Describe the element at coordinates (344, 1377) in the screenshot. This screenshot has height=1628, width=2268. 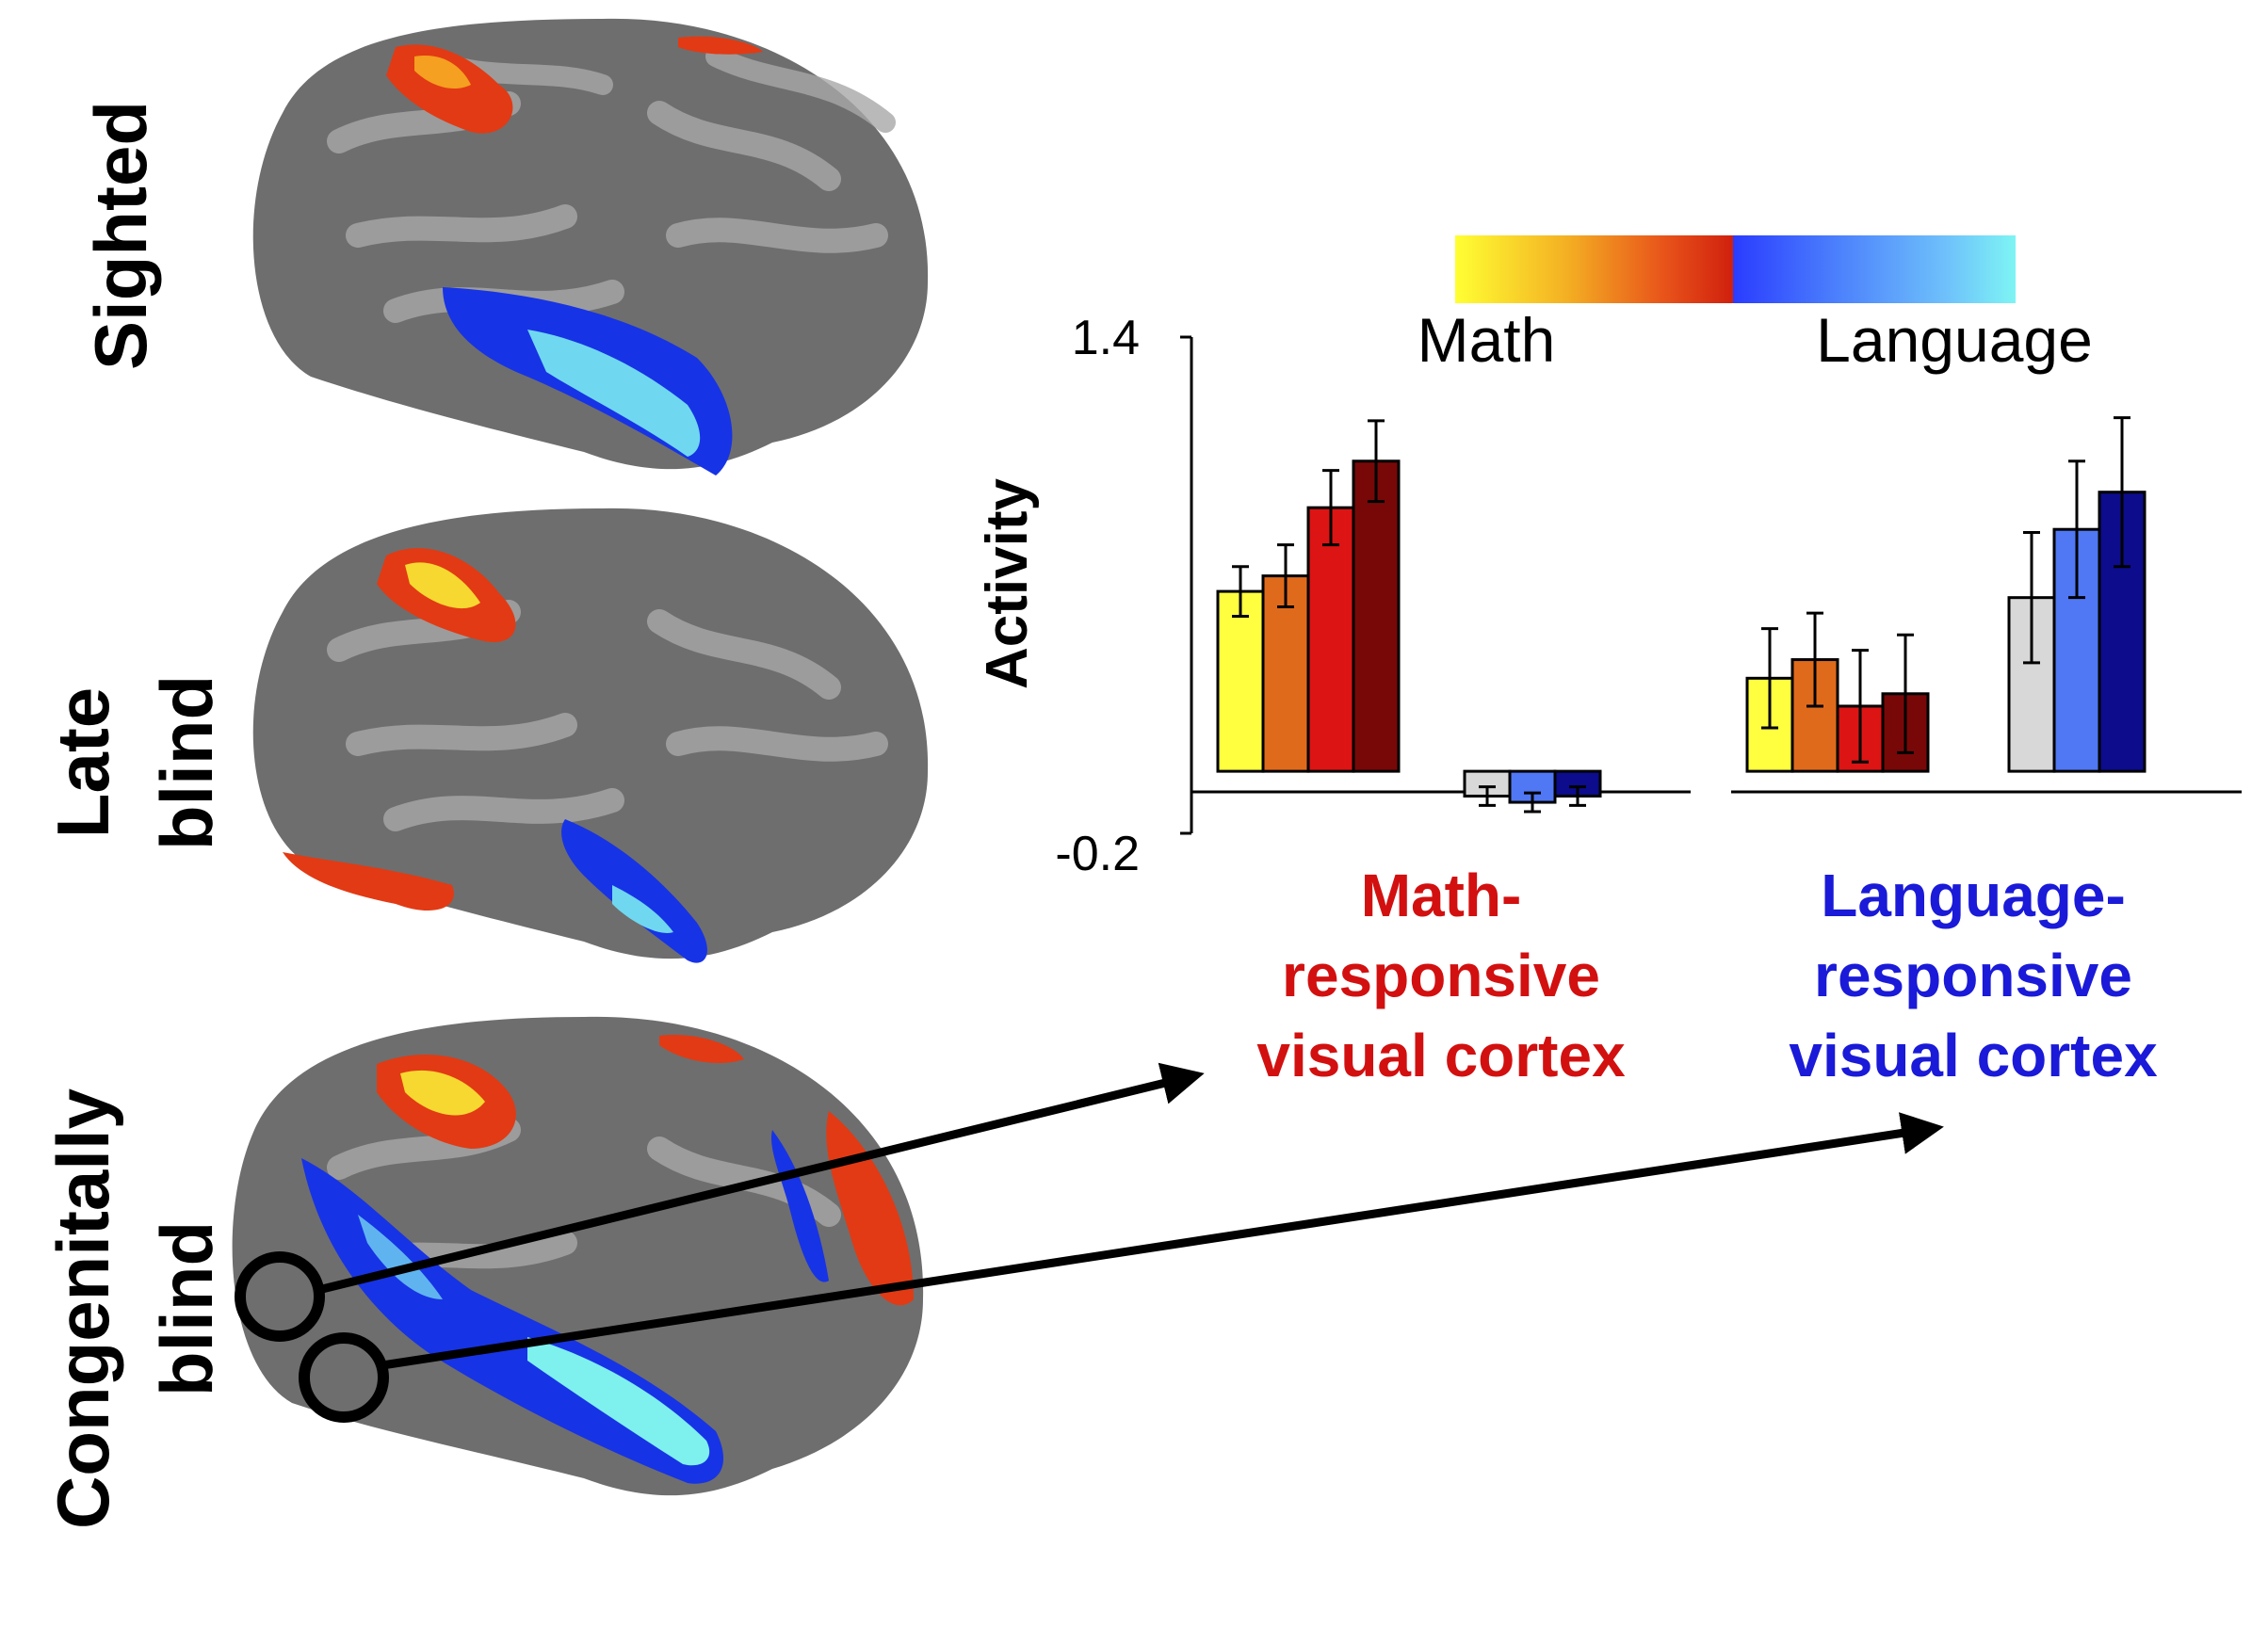
I see `roi-circle-language` at that location.